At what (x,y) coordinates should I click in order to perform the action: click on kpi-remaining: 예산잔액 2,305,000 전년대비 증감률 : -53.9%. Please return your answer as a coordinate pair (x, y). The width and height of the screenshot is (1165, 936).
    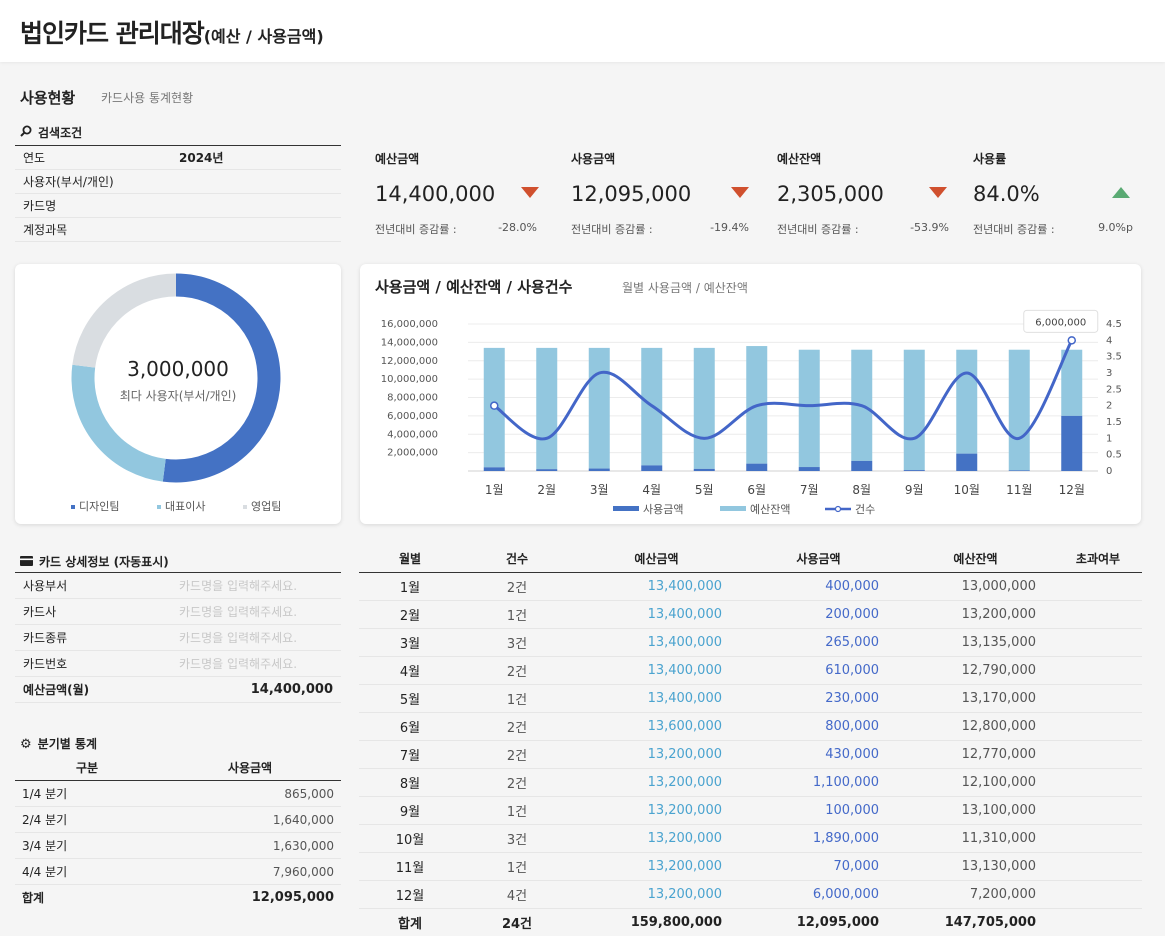
    Looking at the image, I should click on (799, 158).